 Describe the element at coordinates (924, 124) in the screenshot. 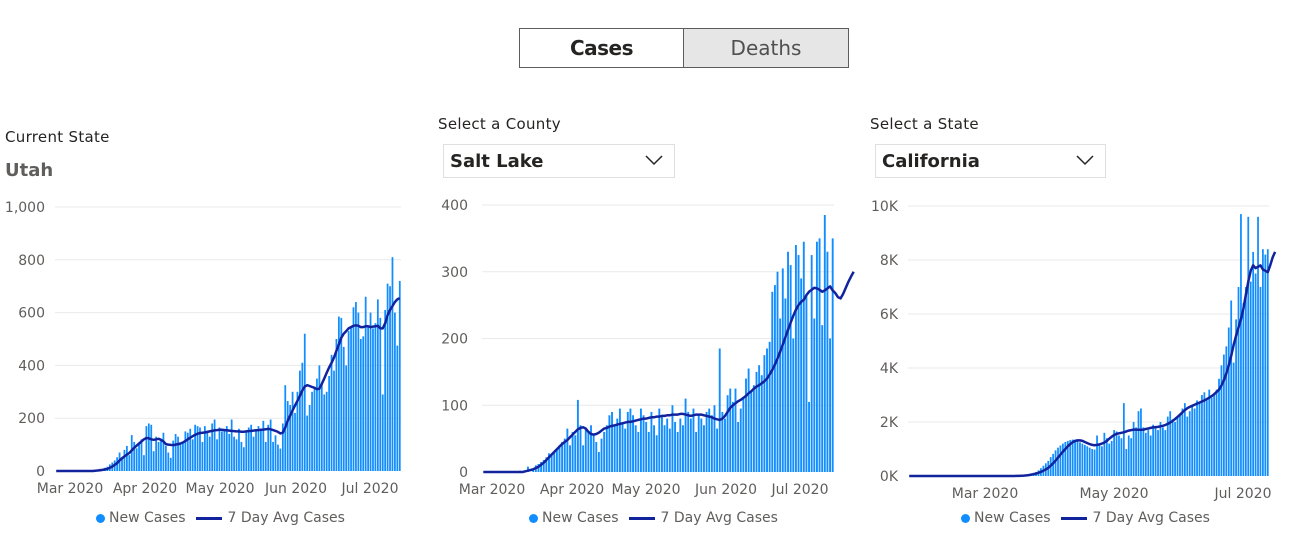

I see `select-state-label: Select a State` at that location.